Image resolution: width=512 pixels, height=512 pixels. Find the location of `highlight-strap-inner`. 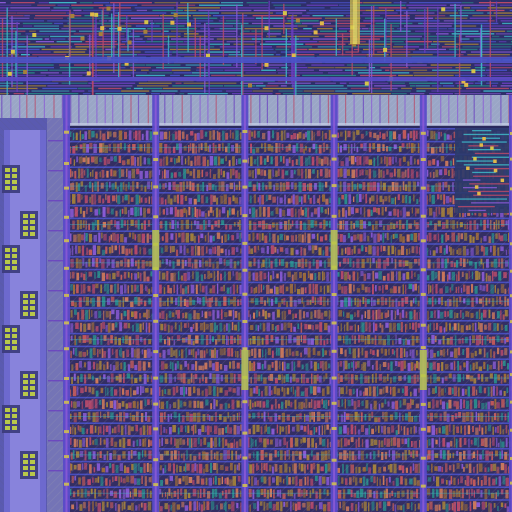

highlight-strap-inner is located at coordinates (355, 22).